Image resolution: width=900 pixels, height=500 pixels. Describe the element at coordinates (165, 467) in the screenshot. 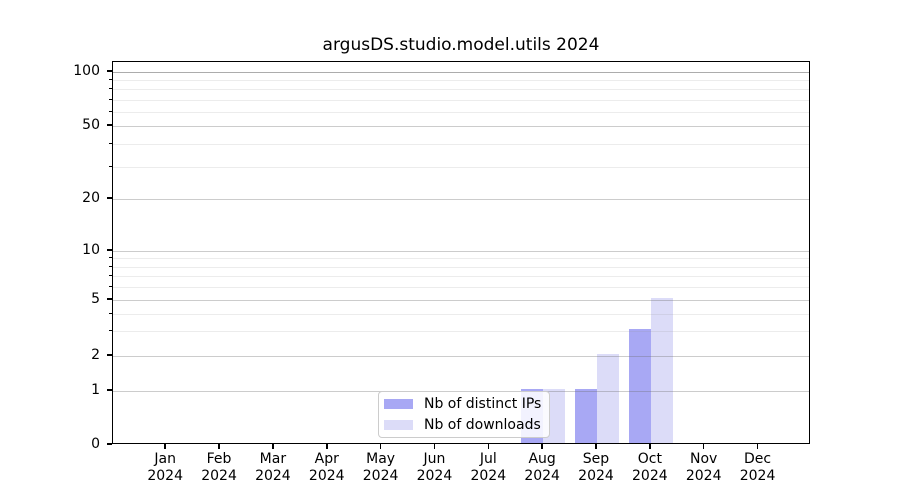

I see `x-tick-label: Jan 2024` at that location.